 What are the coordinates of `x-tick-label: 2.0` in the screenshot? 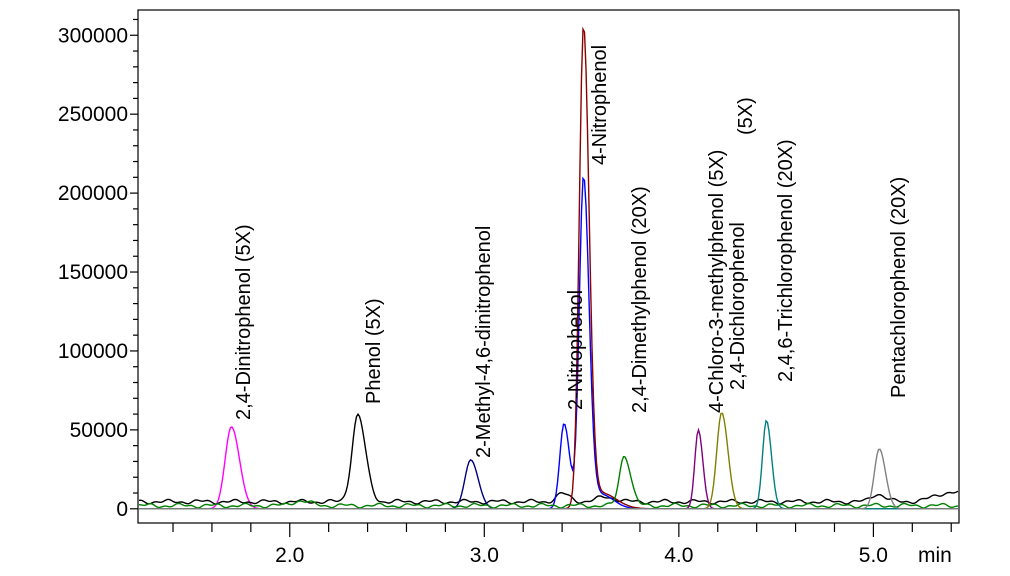 It's located at (289, 555).